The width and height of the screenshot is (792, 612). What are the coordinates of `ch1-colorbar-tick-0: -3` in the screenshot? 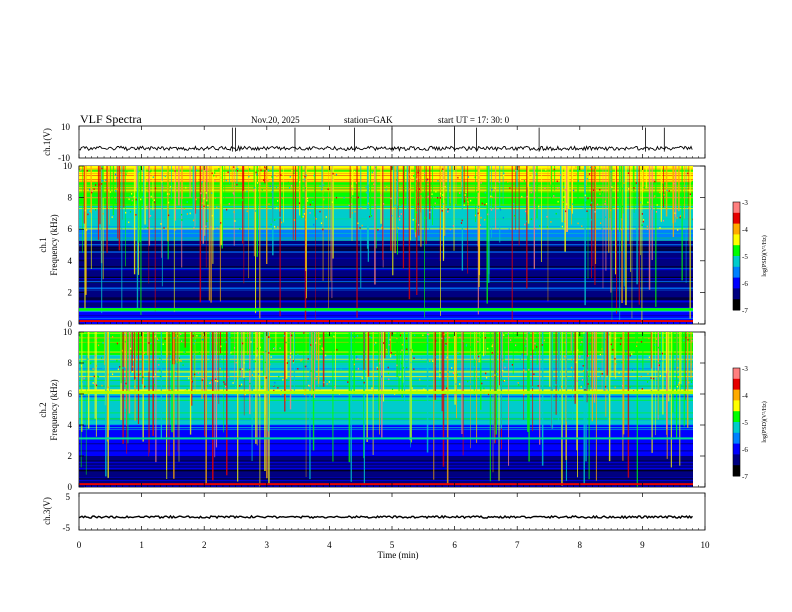 It's located at (745, 203).